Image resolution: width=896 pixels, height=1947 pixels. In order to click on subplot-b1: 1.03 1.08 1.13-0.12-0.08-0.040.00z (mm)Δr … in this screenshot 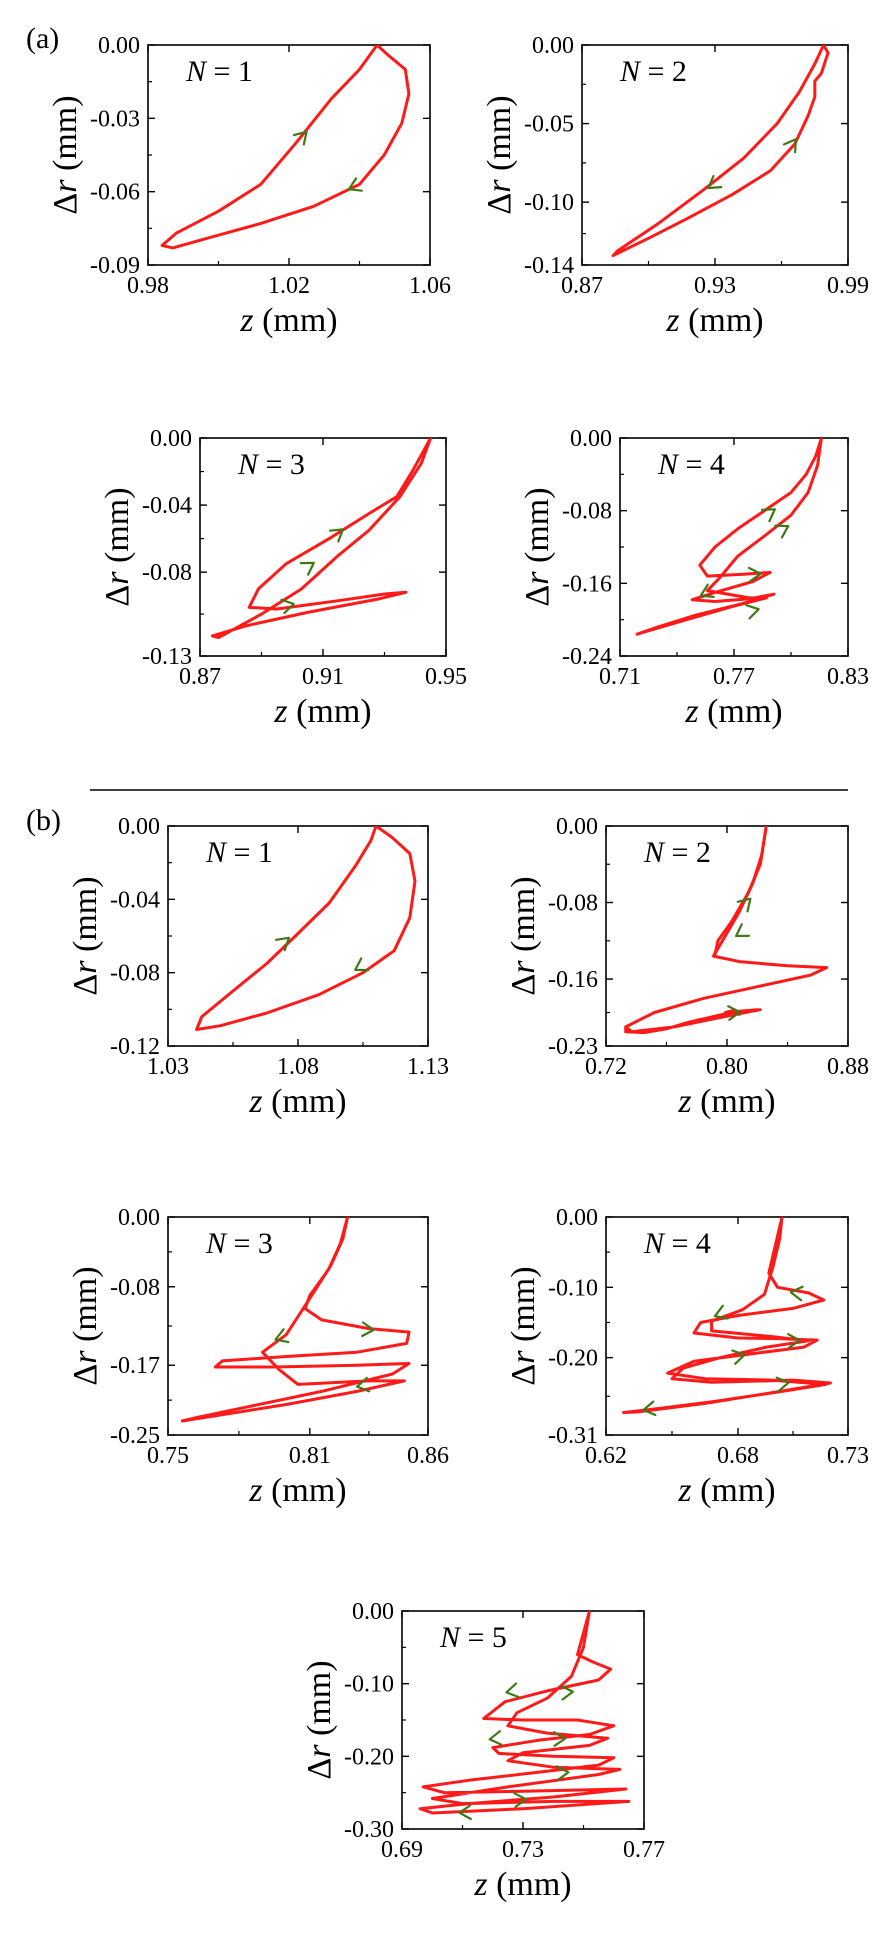, I will do `click(258, 967)`.